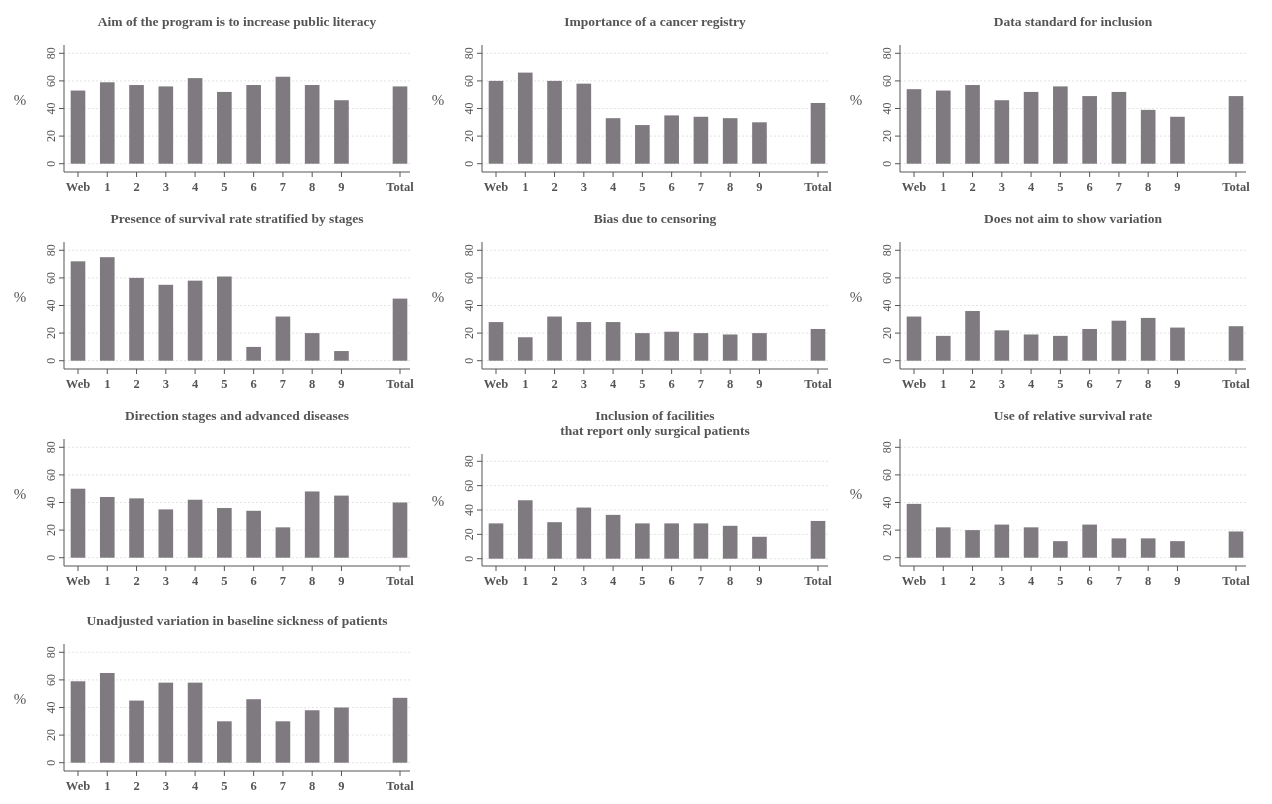 This screenshot has width=1272, height=804. Describe the element at coordinates (237, 620) in the screenshot. I see `chart-title: Unadjusted variation in baseline sickness of patients` at that location.